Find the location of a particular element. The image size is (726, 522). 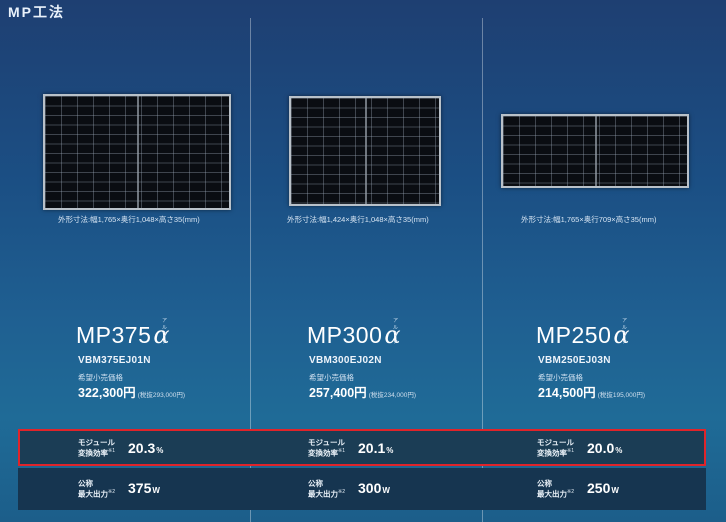

efficiency-value: 20.1% is located at coordinates (376, 448).